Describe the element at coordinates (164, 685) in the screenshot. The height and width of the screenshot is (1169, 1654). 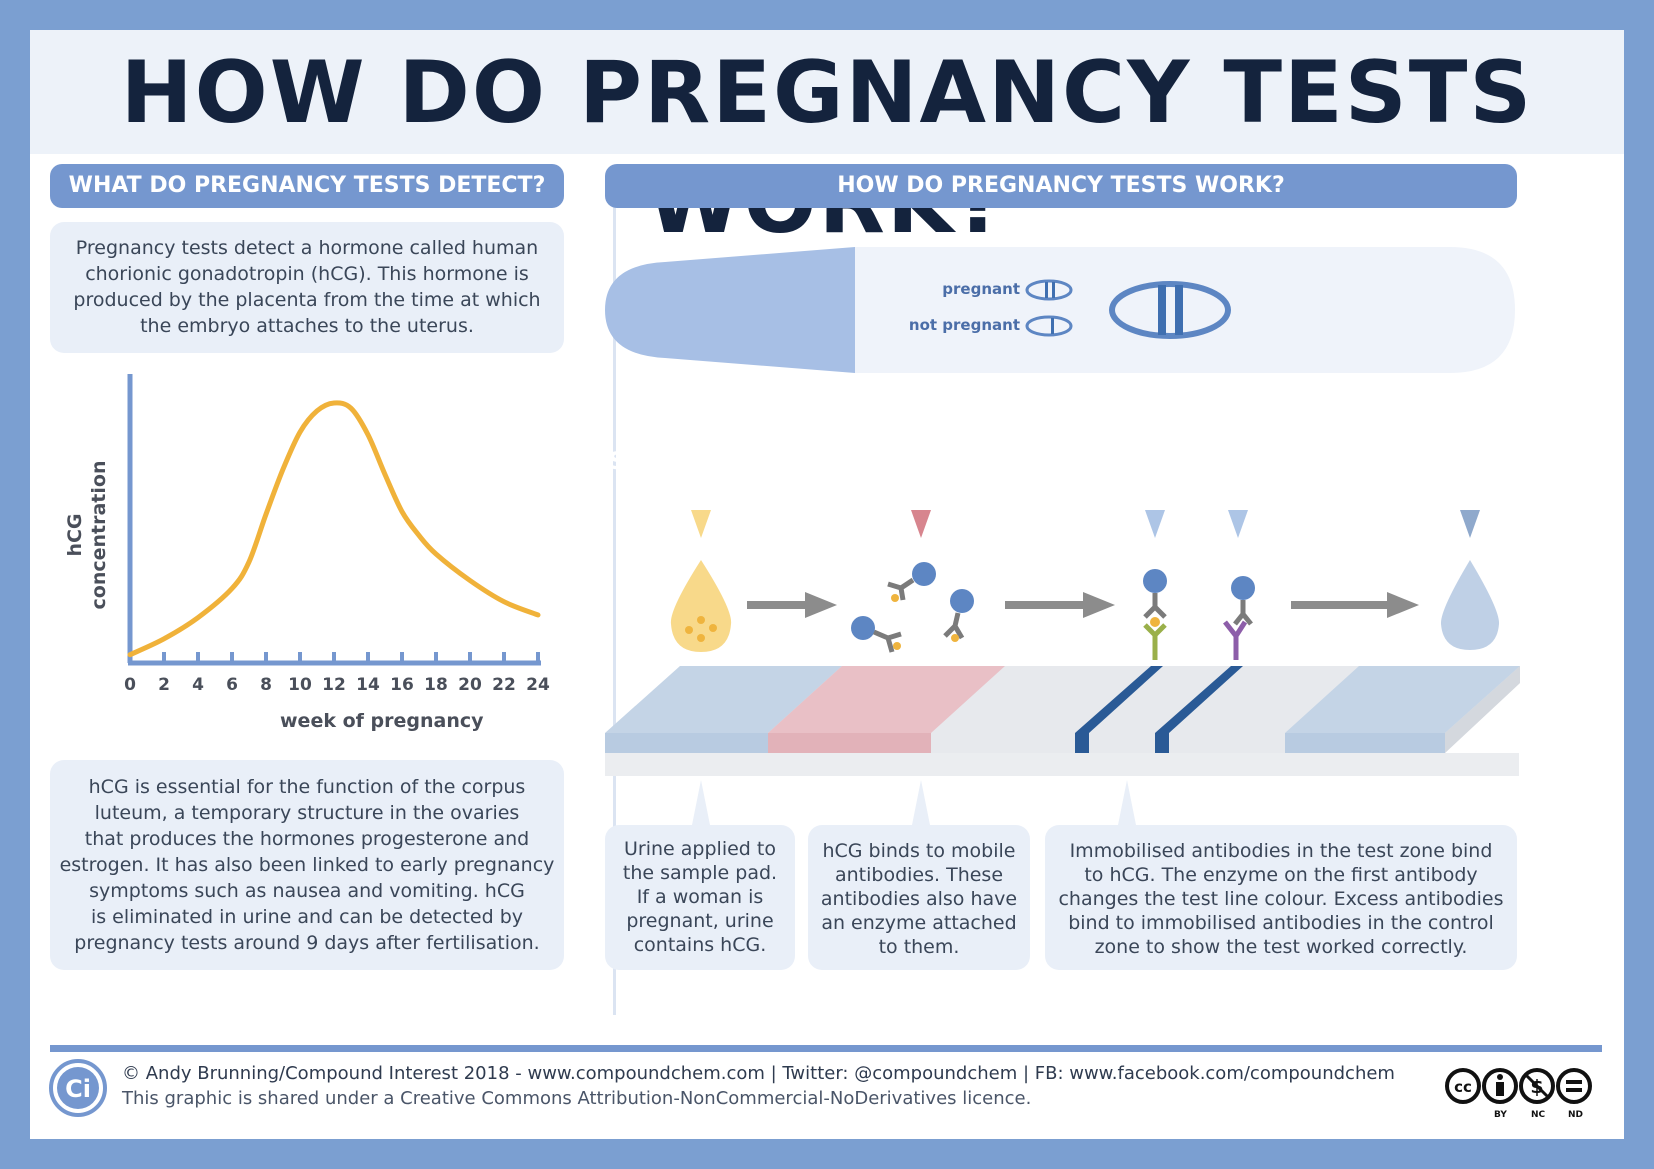
I see `chart-x-tick-label: 2` at that location.